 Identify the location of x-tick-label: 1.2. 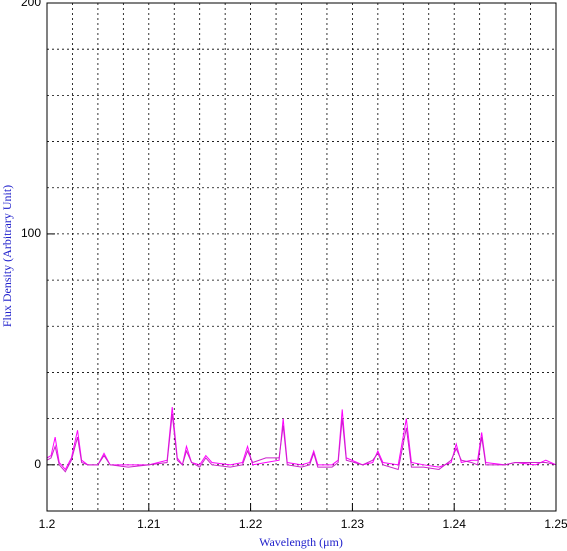
(47, 524).